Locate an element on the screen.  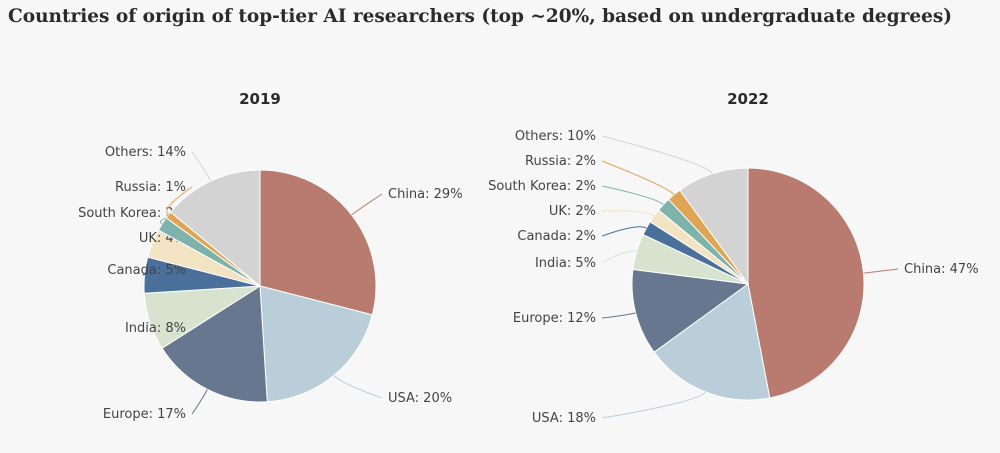
slice-label-others: Others: 10% is located at coordinates (555, 136).